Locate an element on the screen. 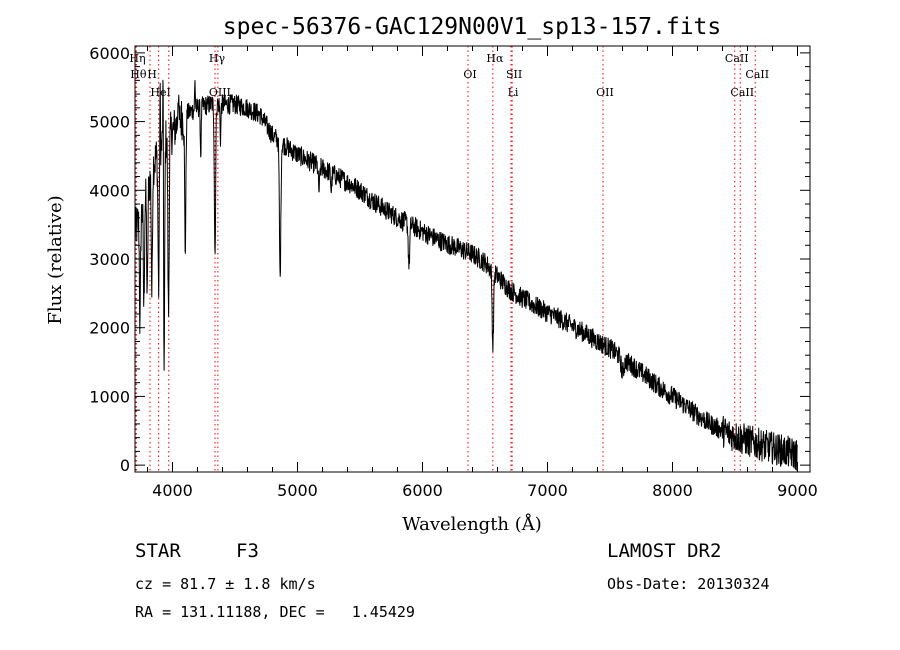 The height and width of the screenshot is (650, 900). line-marker-label: Hγ is located at coordinates (217, 58).